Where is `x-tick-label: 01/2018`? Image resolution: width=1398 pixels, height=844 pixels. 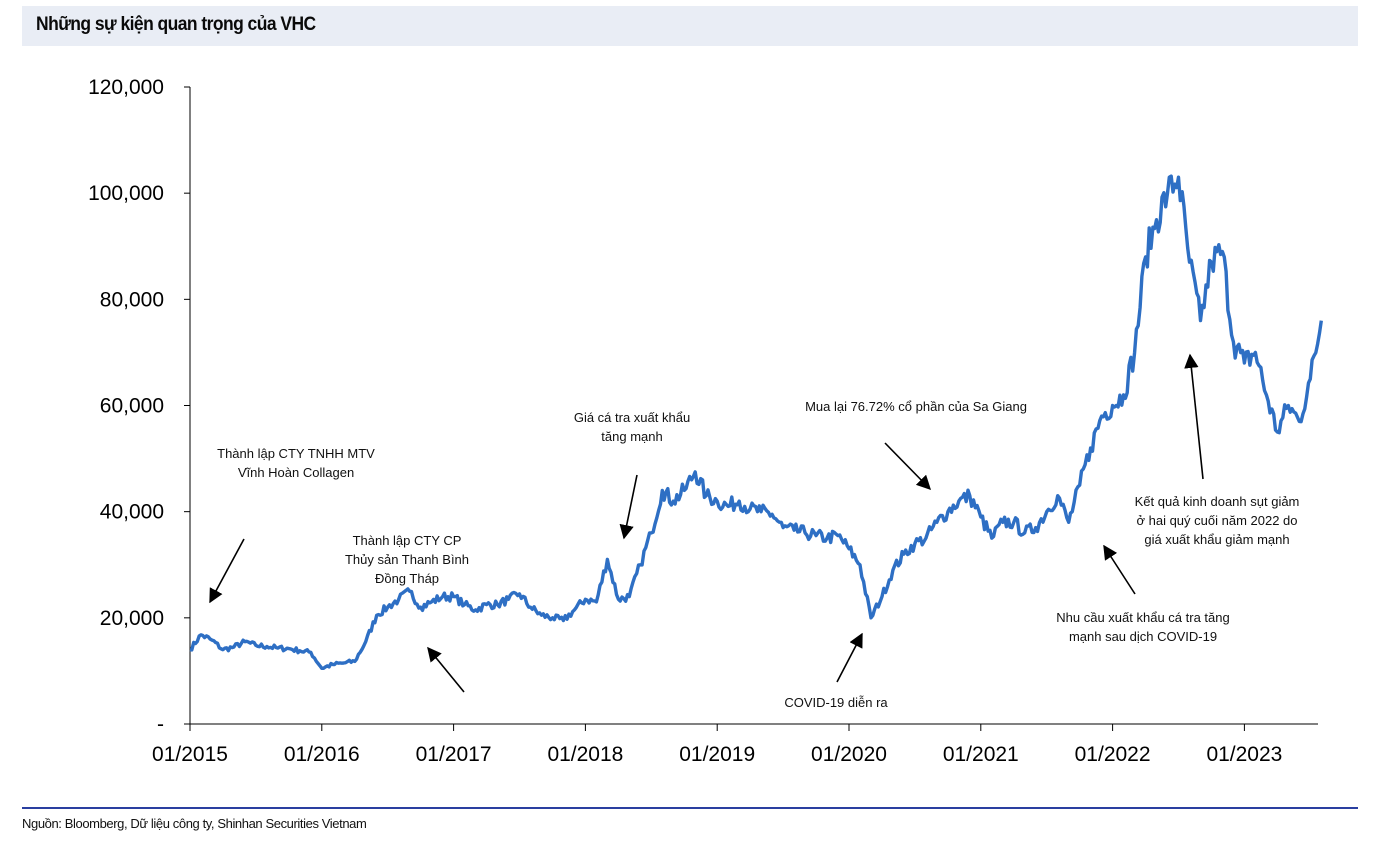
x-tick-label: 01/2018 is located at coordinates (585, 754).